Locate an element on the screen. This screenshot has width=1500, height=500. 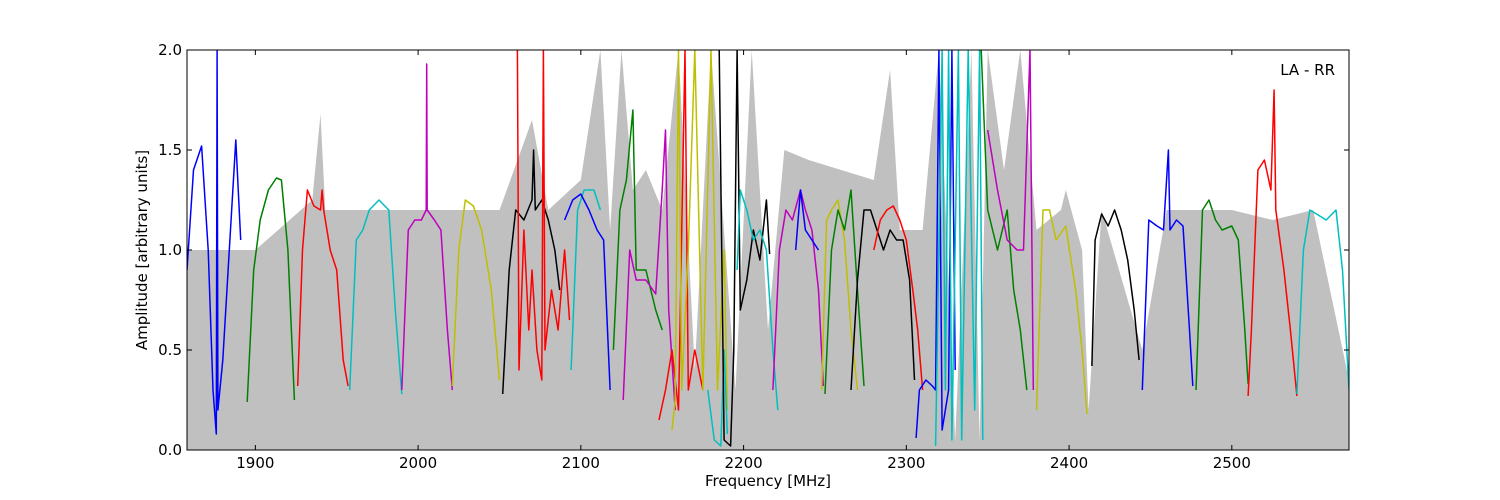
y-tick-label: 2.0 is located at coordinates (170, 50).